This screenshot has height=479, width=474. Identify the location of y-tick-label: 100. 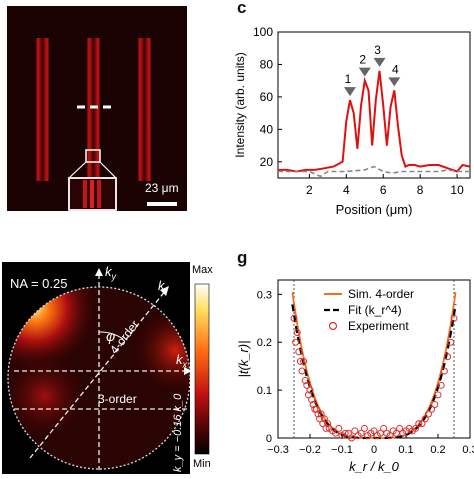
(263, 32).